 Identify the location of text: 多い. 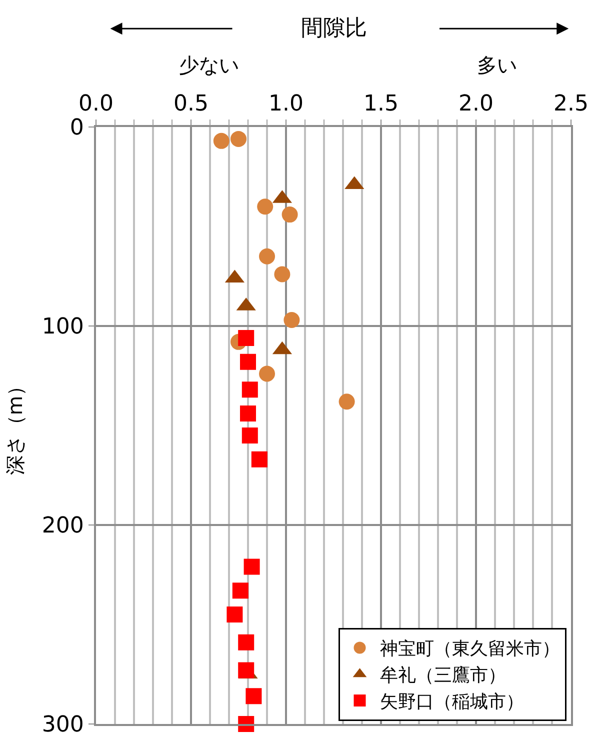
(497, 65).